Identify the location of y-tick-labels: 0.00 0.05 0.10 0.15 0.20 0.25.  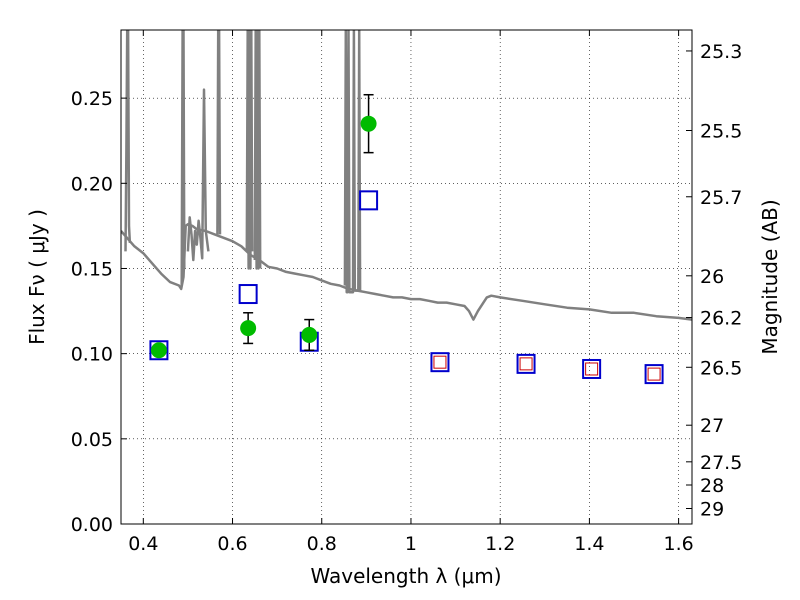
(92, 312).